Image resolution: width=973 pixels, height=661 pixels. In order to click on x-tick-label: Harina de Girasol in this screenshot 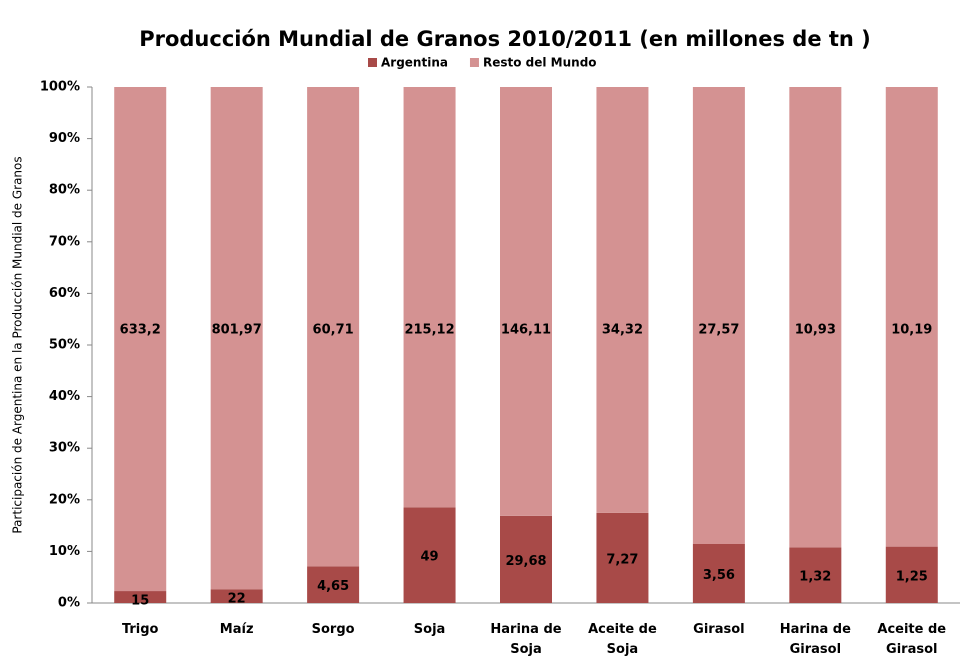, I will do `click(815, 639)`.